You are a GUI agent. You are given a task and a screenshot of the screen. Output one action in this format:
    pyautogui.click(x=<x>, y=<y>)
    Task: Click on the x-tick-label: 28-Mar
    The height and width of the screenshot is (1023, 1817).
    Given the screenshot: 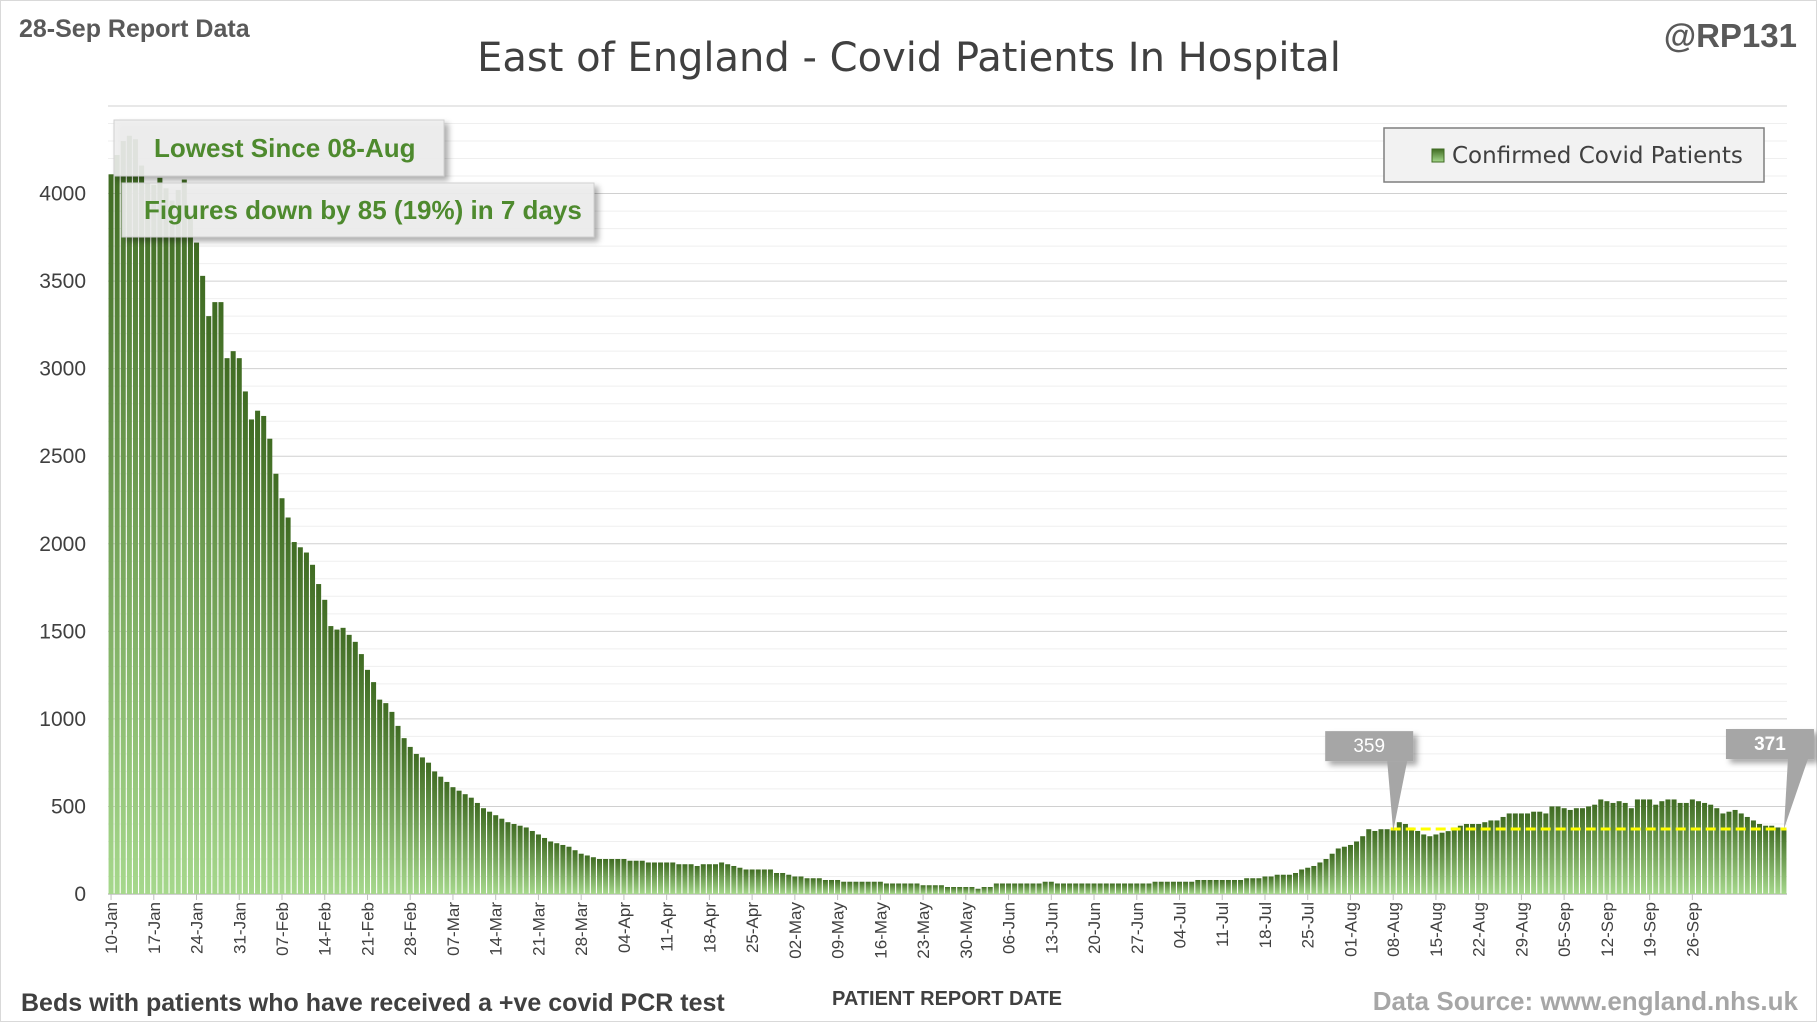 What is the action you would take?
    pyautogui.click(x=581, y=929)
    